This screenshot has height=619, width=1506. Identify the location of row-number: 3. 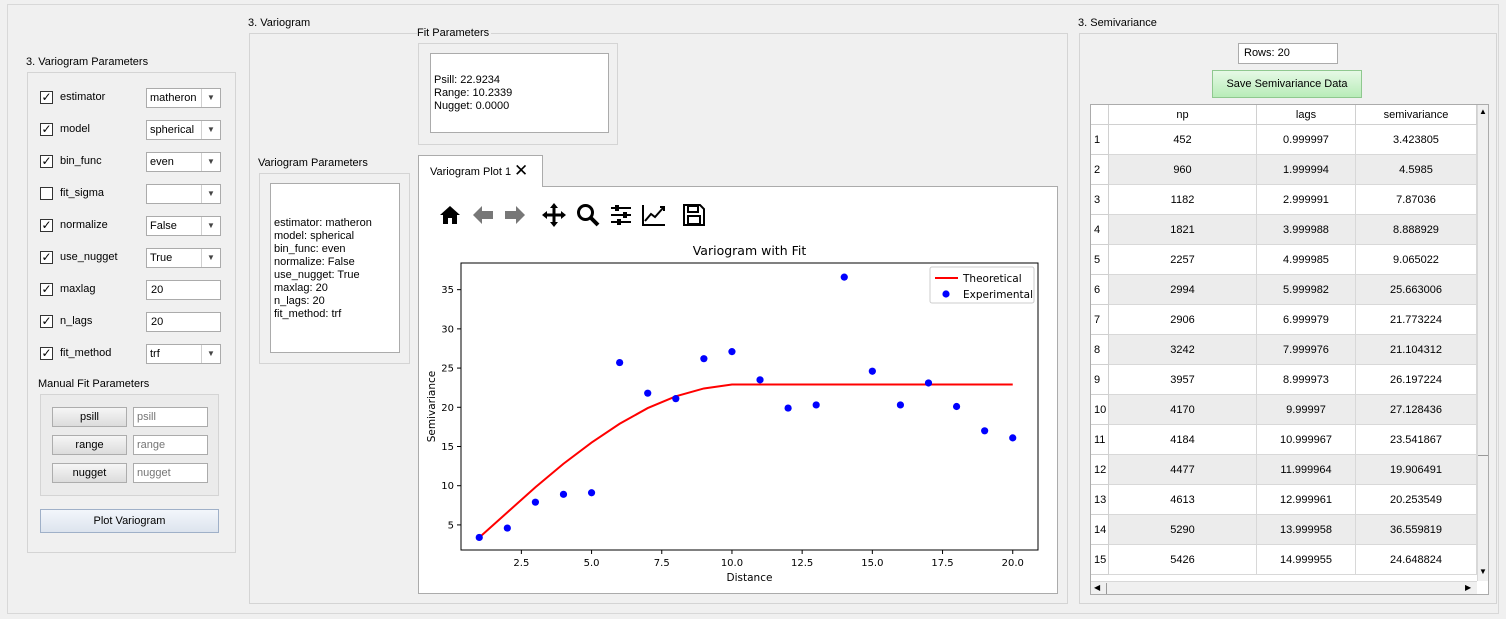
(1100, 200).